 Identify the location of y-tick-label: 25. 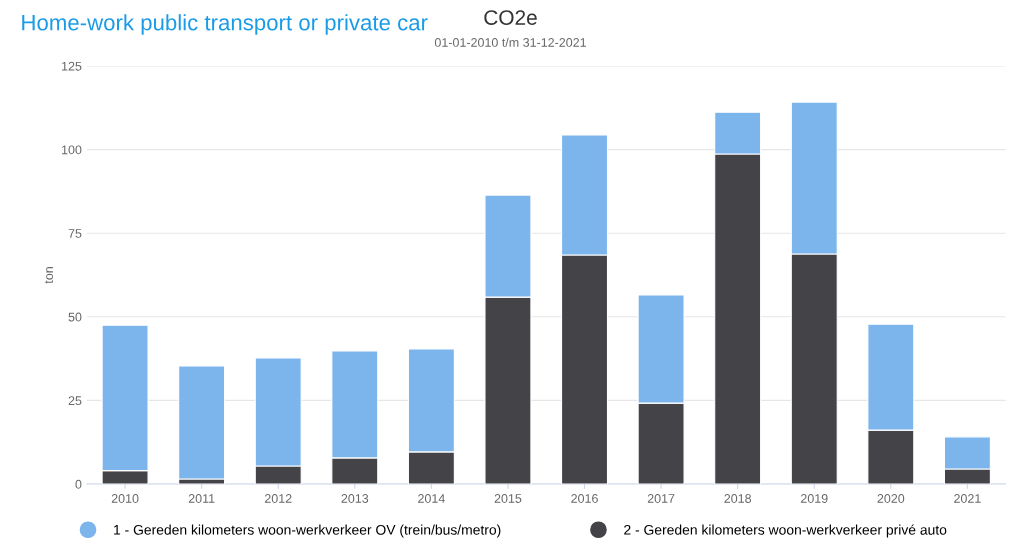
(75, 401).